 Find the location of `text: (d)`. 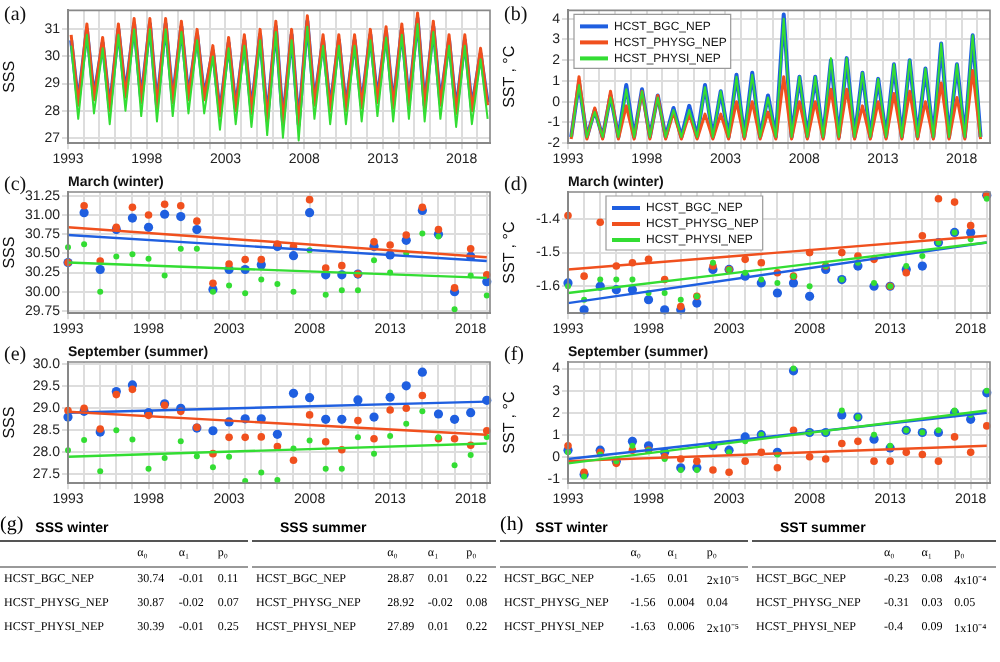

text: (d) is located at coordinates (516, 185).